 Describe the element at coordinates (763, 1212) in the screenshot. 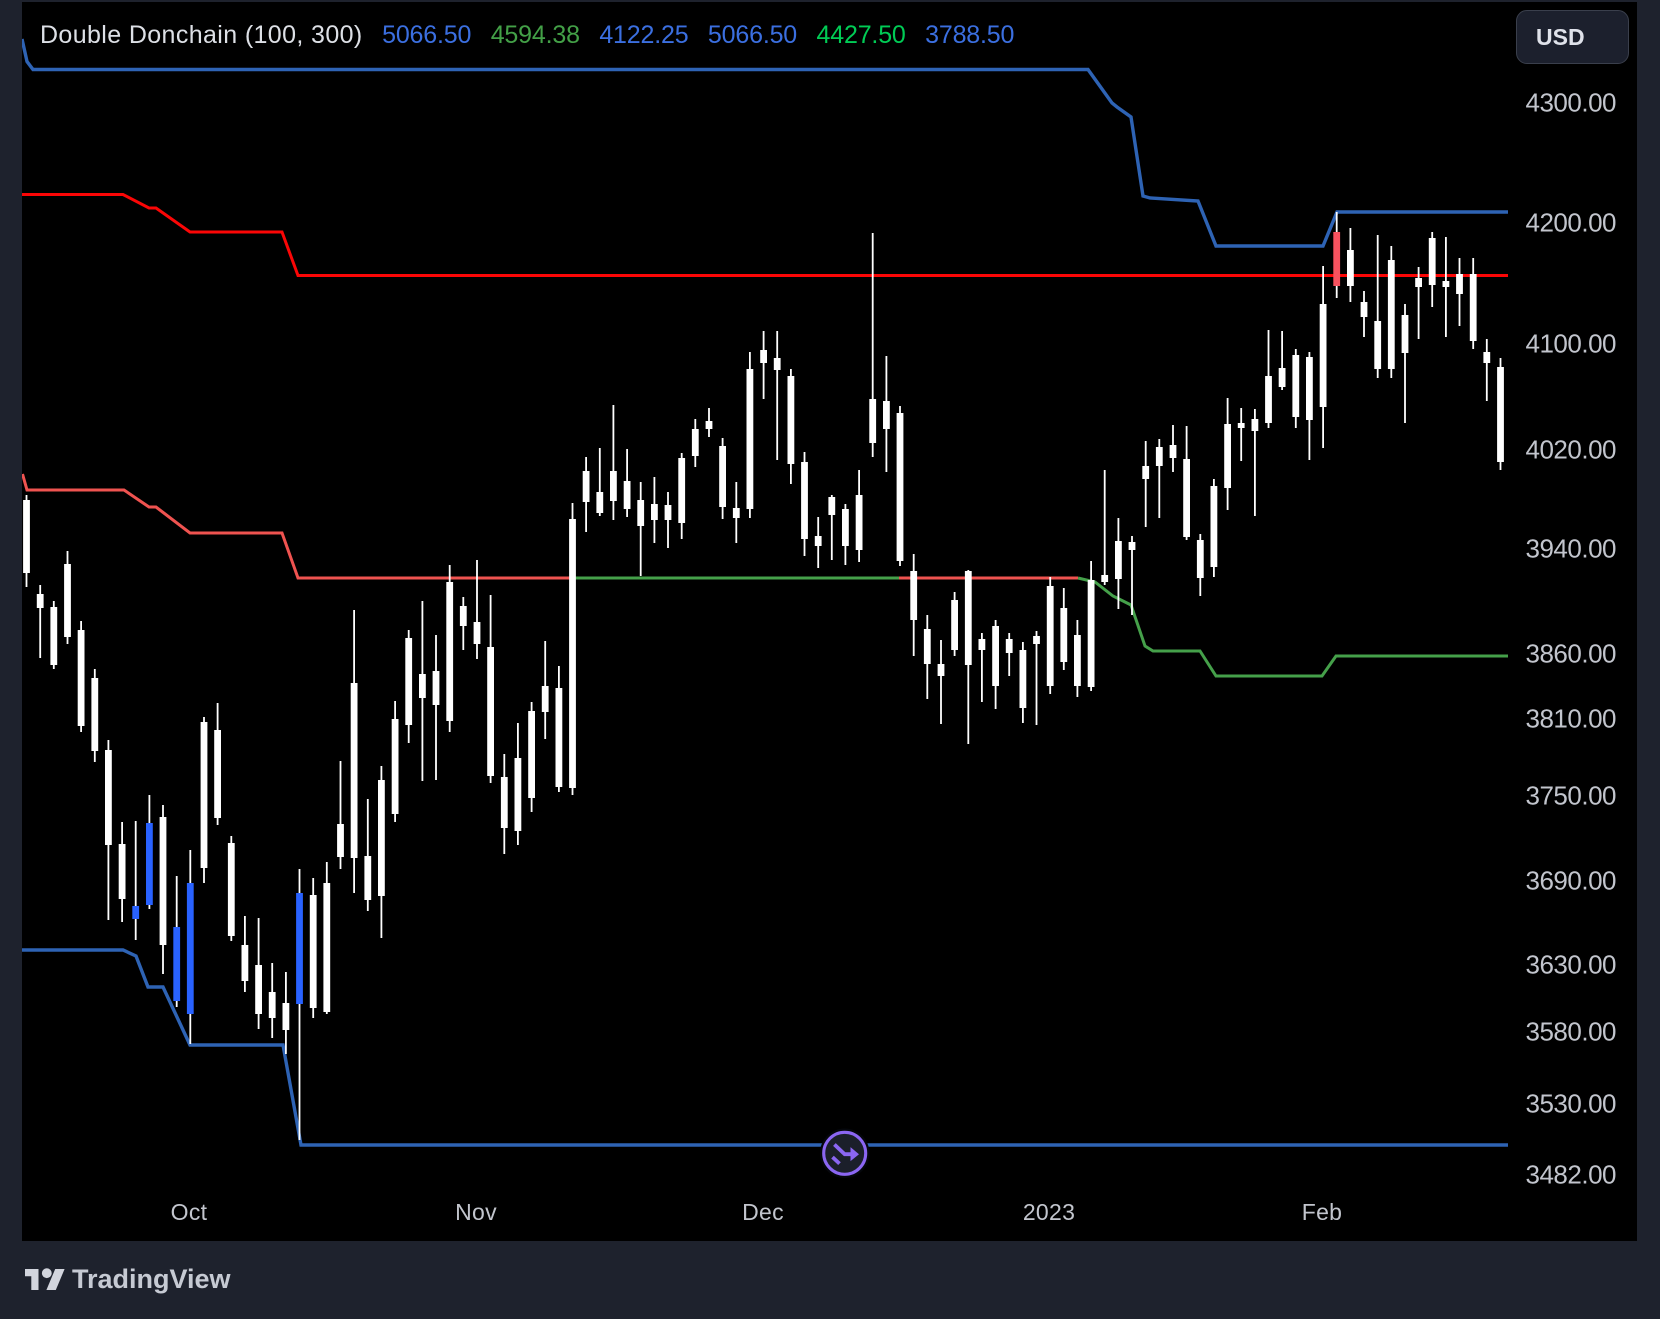

I see `svg-text: Dec` at that location.